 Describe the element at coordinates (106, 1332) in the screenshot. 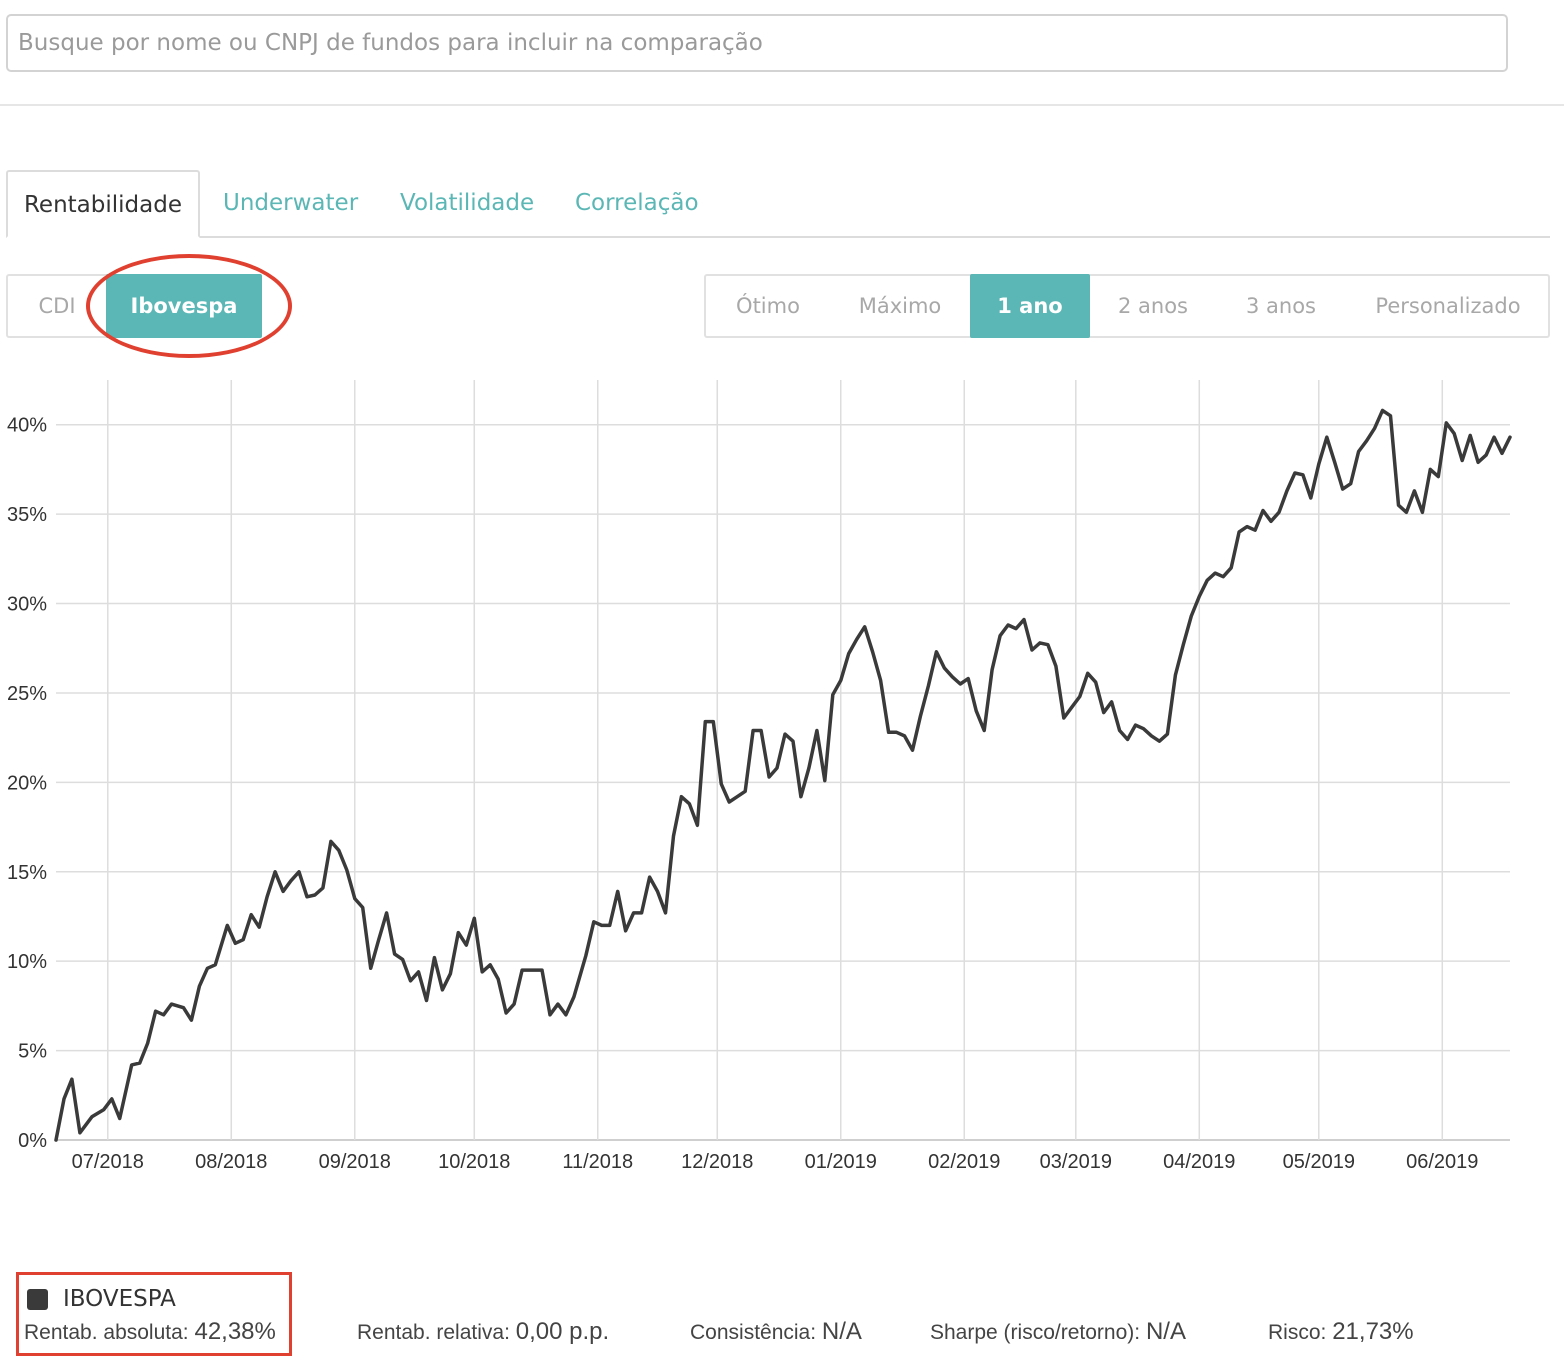

I see `stat-label: Rentab. absoluta:` at that location.